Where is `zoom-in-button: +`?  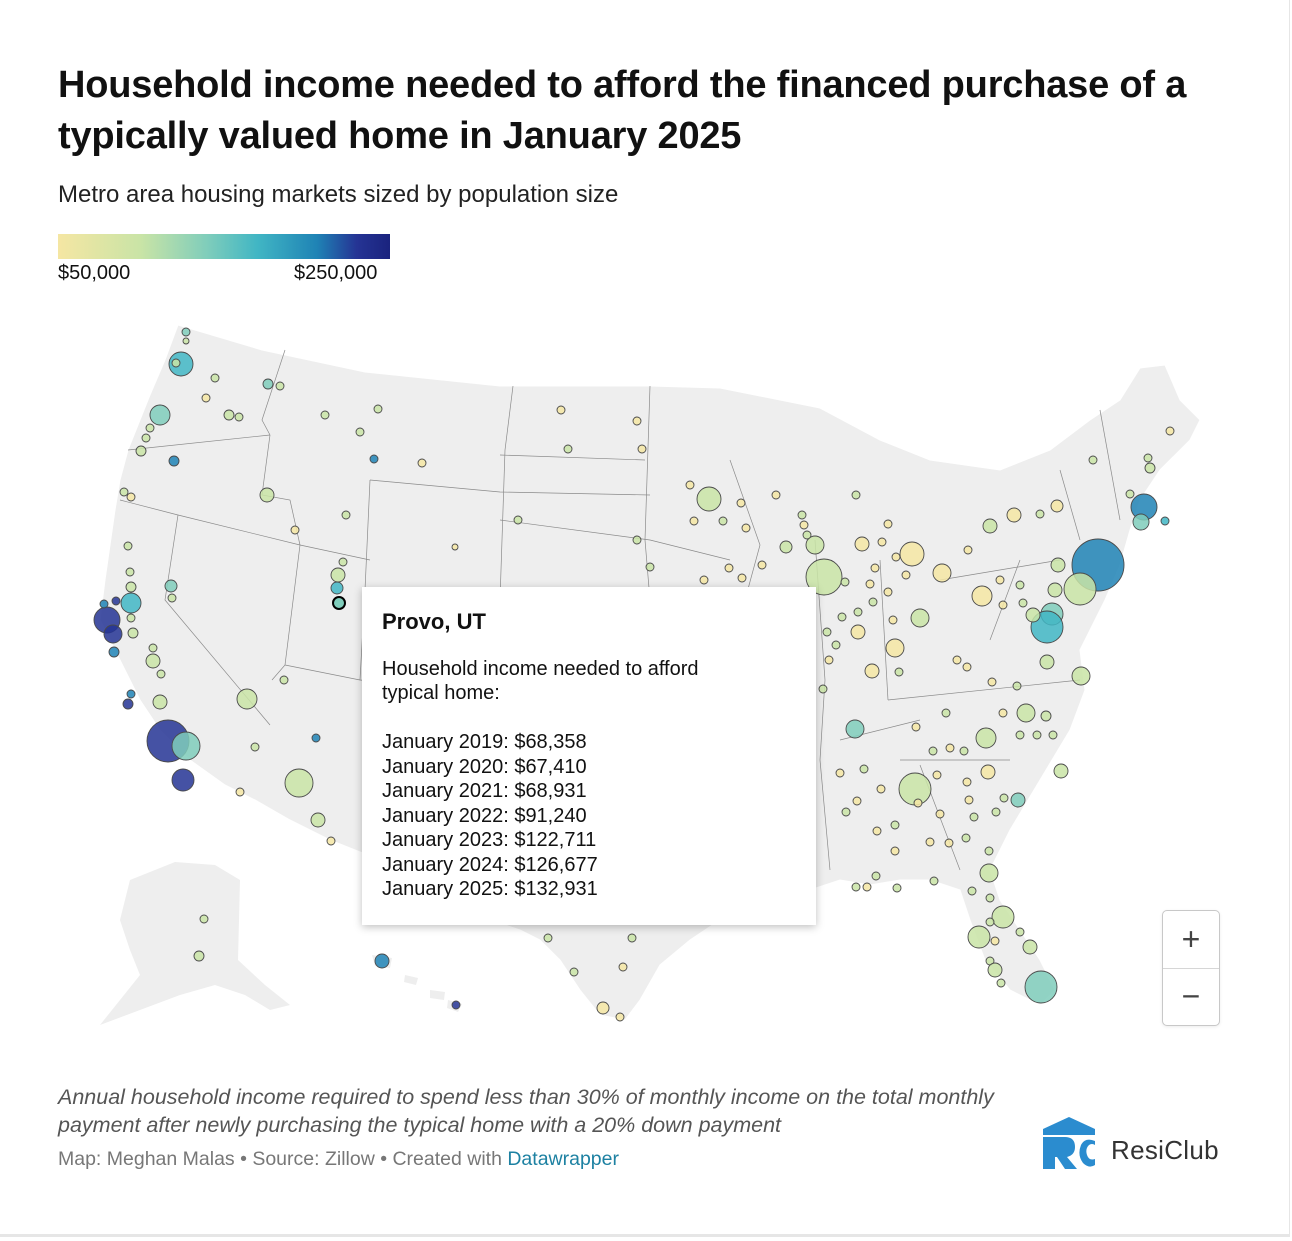
zoom-in-button: + is located at coordinates (1191, 940).